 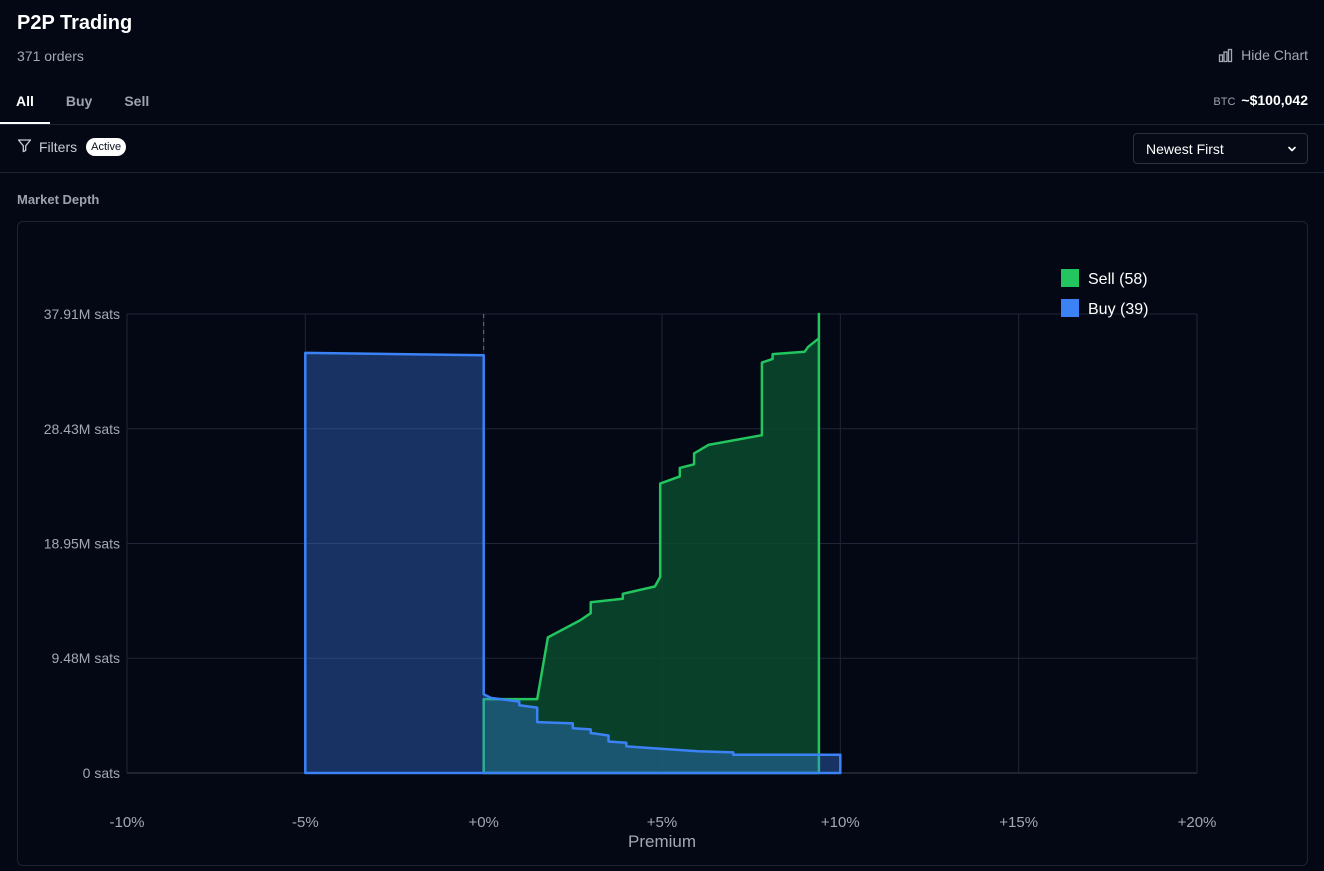 I want to click on tab-bar: All Buy Sell, so click(x=82, y=102).